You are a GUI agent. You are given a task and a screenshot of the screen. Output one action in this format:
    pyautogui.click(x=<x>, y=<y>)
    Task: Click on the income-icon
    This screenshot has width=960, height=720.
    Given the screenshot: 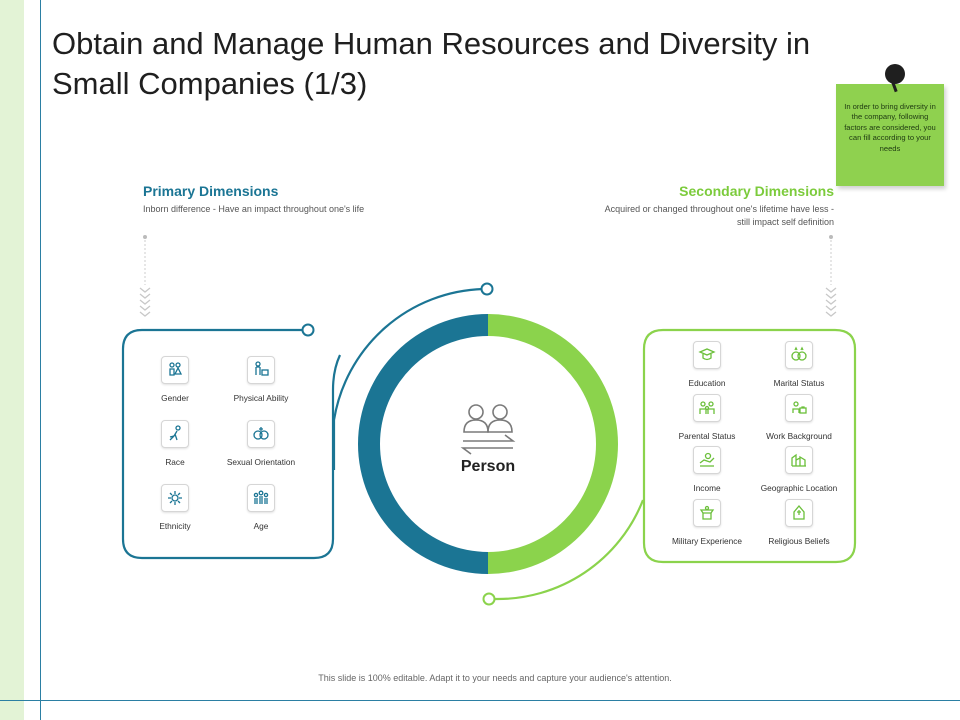 What is the action you would take?
    pyautogui.click(x=707, y=460)
    